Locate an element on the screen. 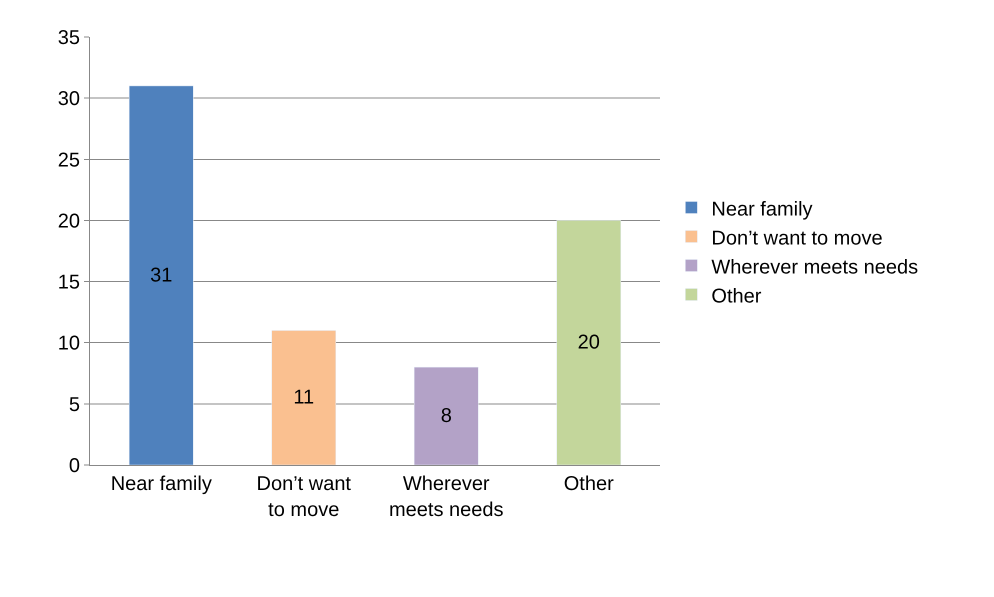 The image size is (994, 597). y-tick-label: 5 is located at coordinates (74, 405).